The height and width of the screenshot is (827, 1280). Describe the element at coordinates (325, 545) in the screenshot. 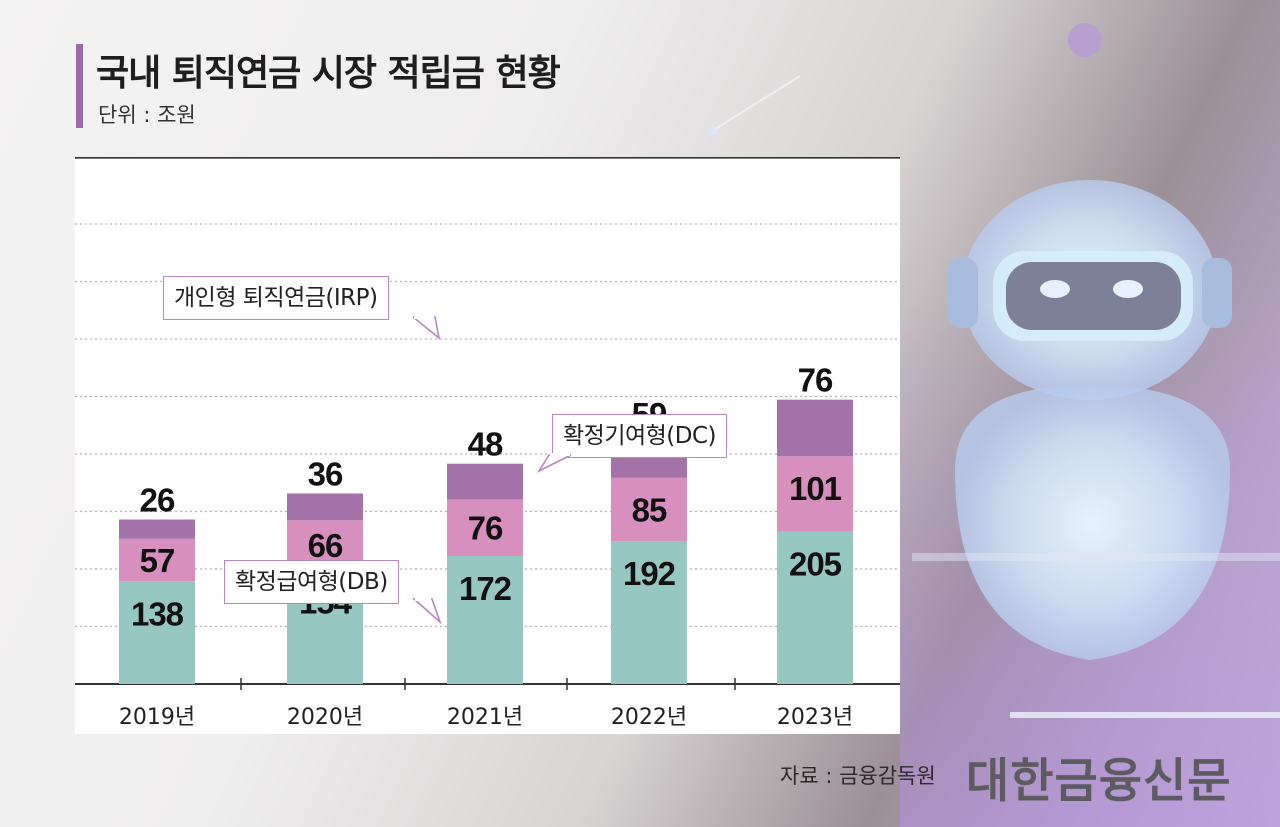

I see `data-label: 66` at that location.